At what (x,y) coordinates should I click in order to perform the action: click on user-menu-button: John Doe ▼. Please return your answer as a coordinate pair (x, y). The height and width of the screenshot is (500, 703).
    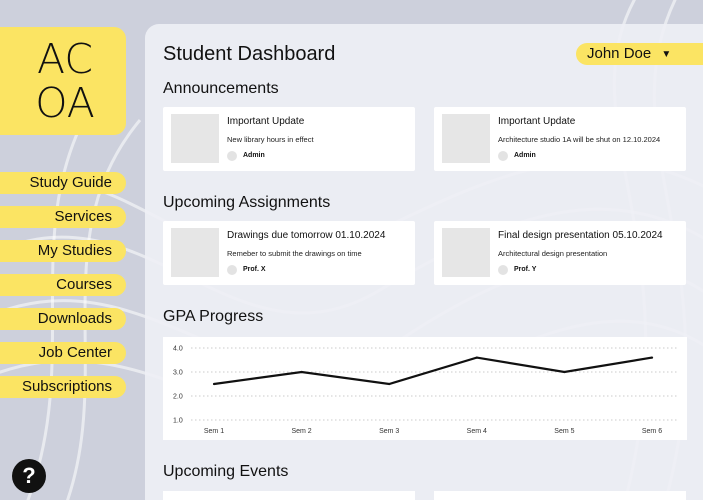
    Looking at the image, I should click on (639, 54).